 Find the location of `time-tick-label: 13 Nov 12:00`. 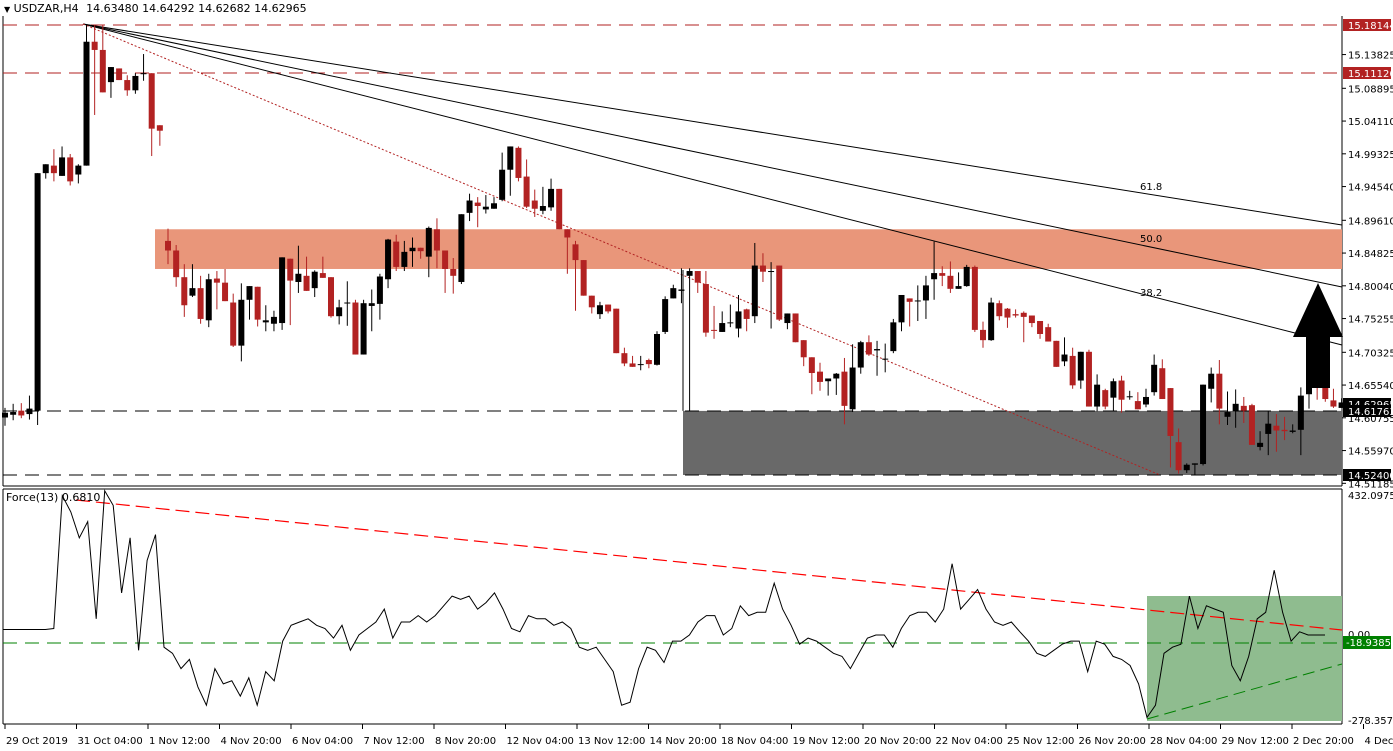

time-tick-label: 13 Nov 12:00 is located at coordinates (611, 741).